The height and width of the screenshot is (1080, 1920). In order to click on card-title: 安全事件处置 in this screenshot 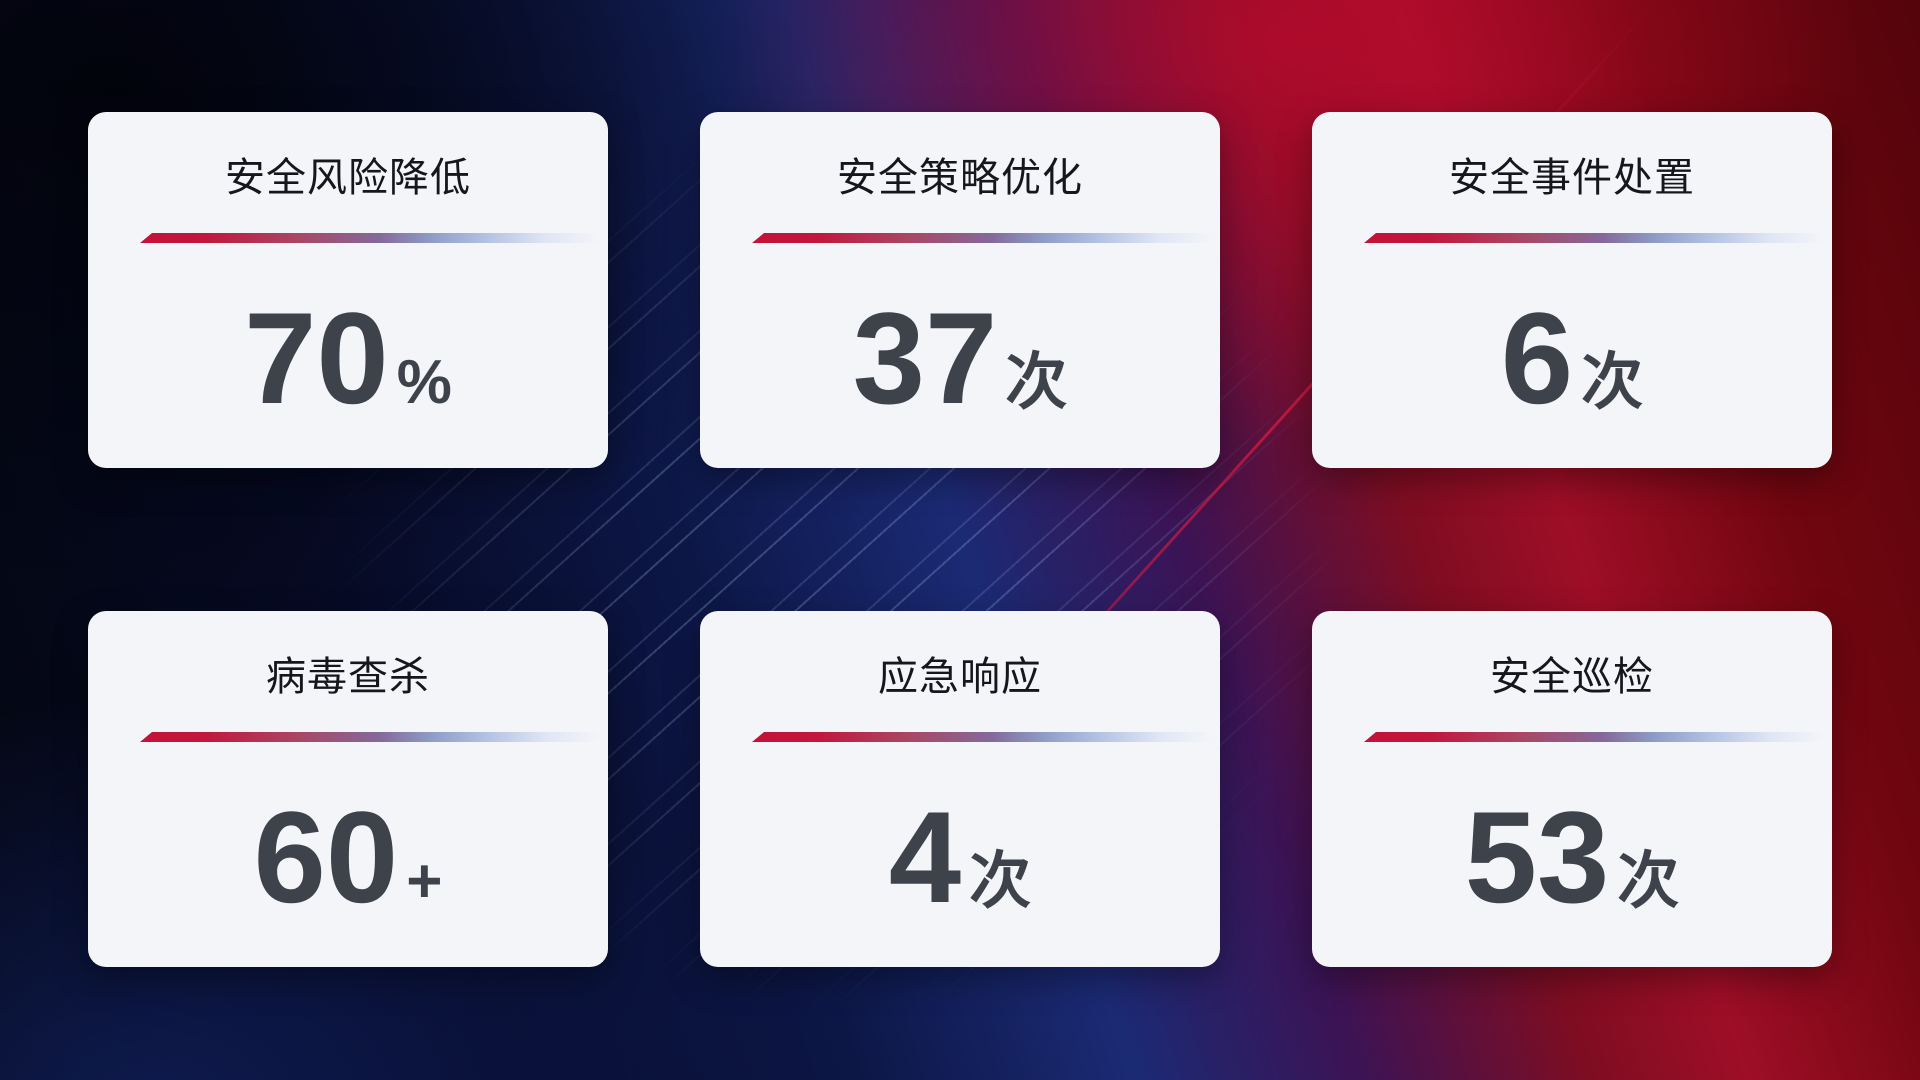, I will do `click(1572, 178)`.